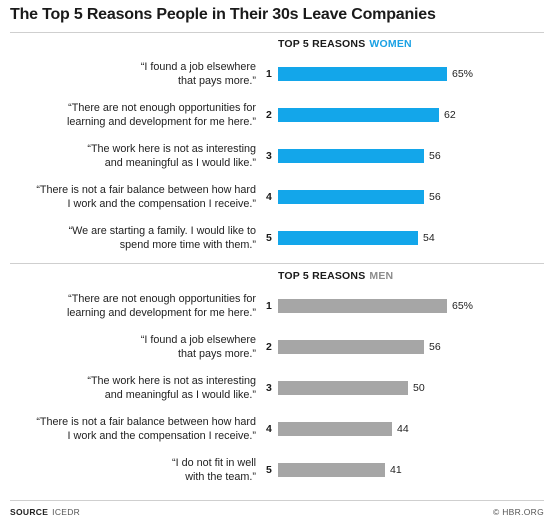  I want to click on section-header-women: TOP 5 REASONS WOMEN, so click(345, 44).